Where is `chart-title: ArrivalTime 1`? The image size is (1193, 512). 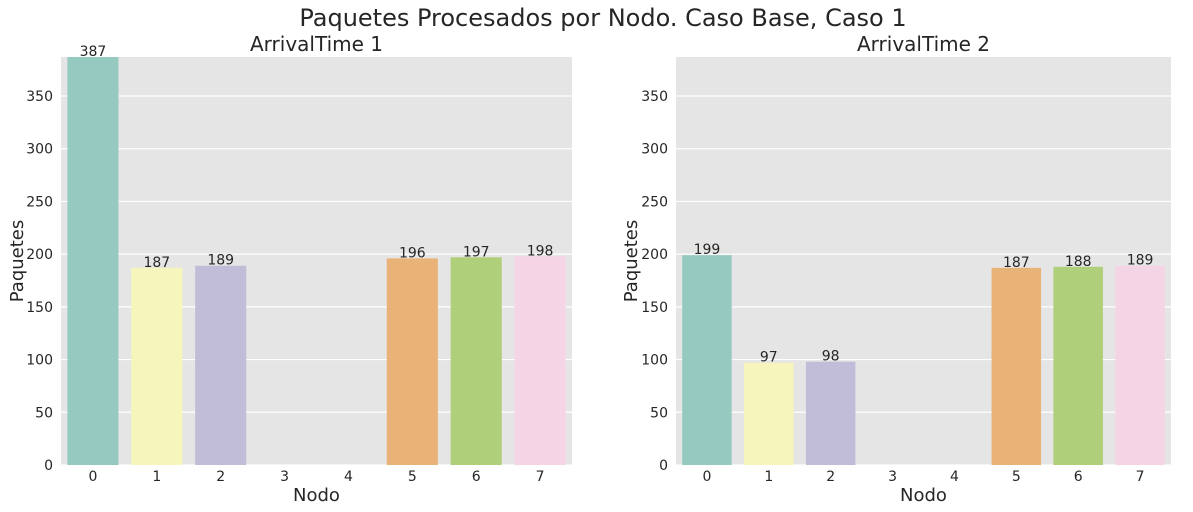
chart-title: ArrivalTime 1 is located at coordinates (316, 44).